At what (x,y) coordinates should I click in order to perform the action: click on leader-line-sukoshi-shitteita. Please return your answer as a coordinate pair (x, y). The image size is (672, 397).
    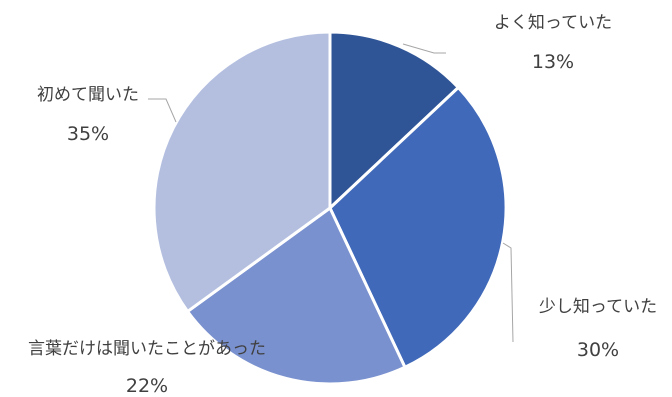
    Looking at the image, I should click on (508, 292).